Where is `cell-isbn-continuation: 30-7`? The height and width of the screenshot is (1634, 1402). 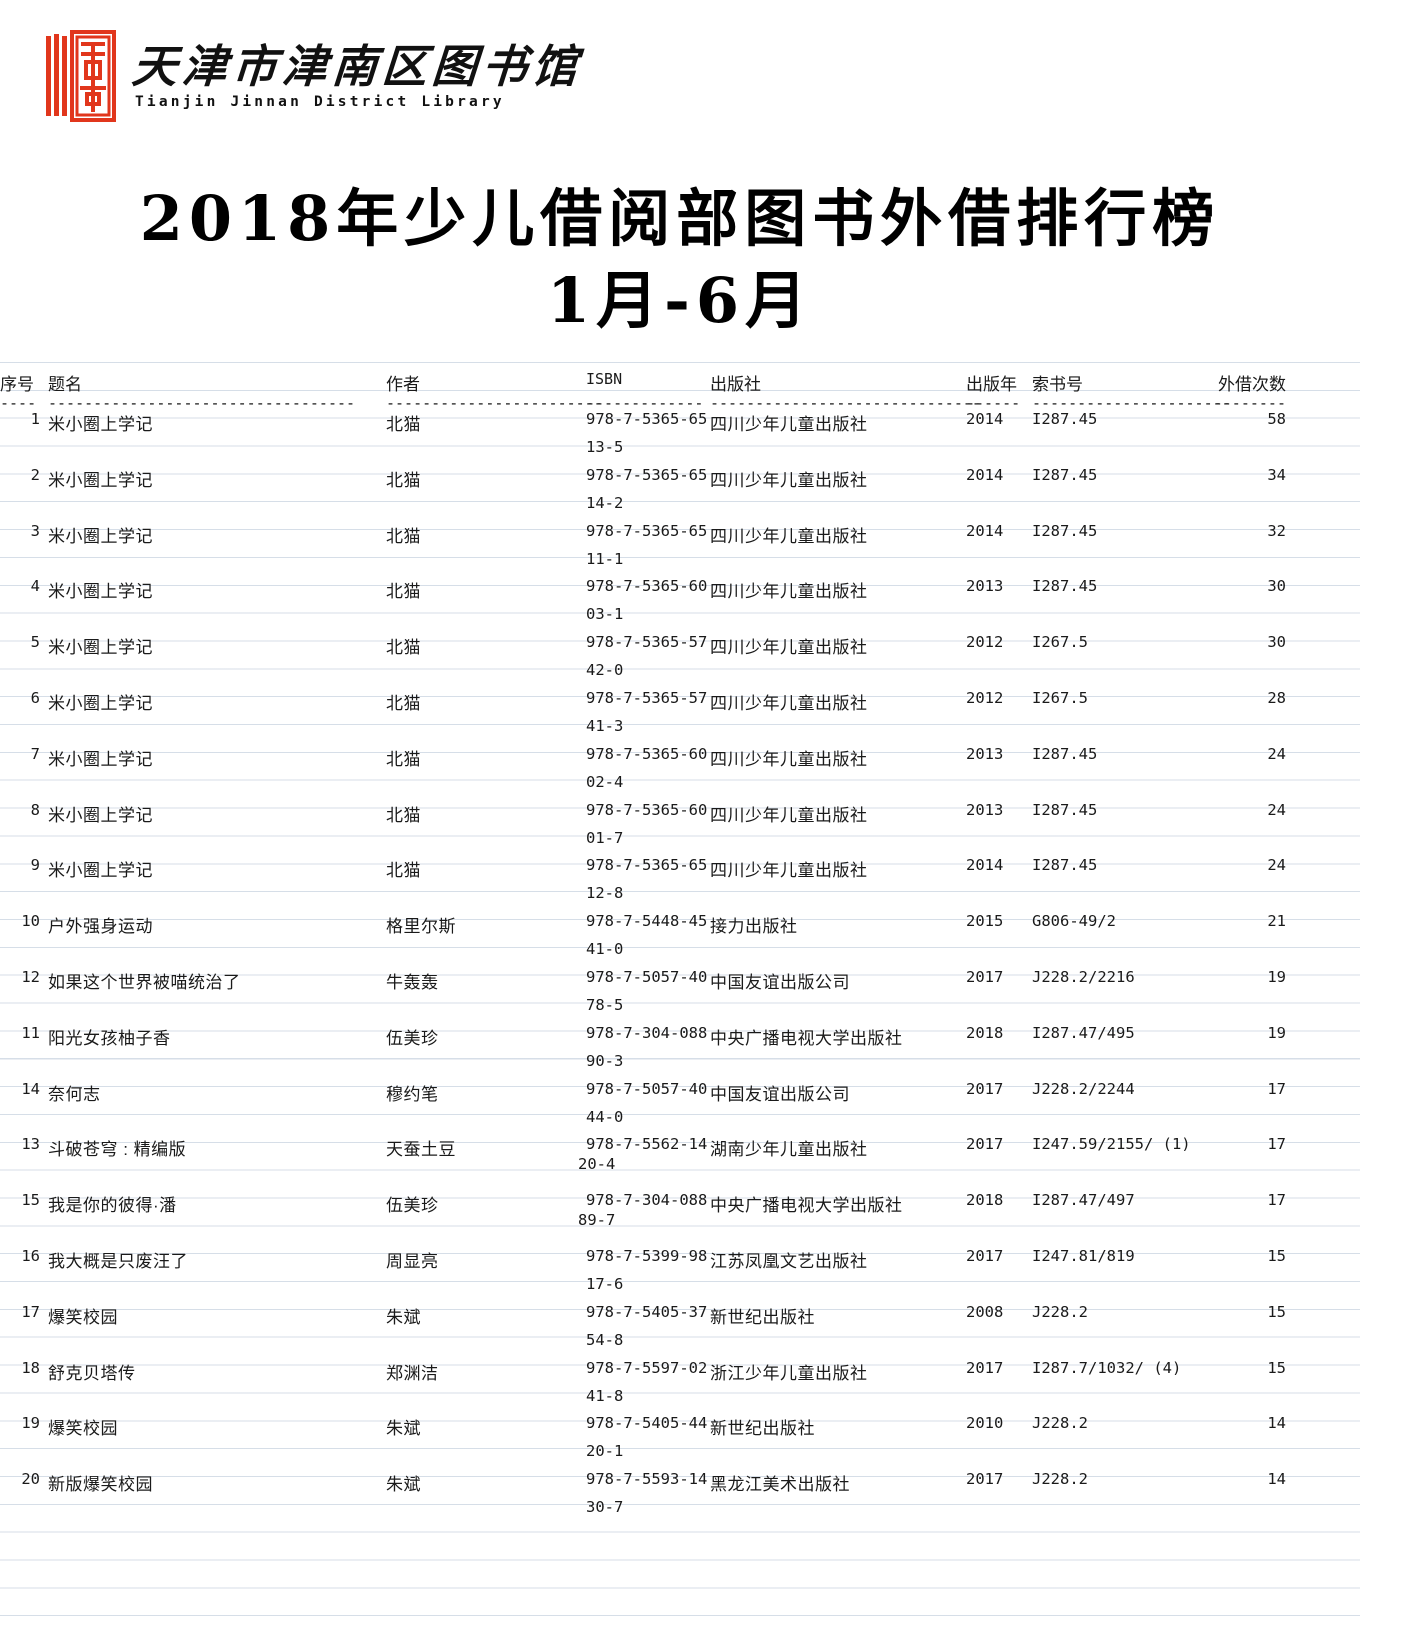
cell-isbn-continuation: 30-7 is located at coordinates (605, 1507).